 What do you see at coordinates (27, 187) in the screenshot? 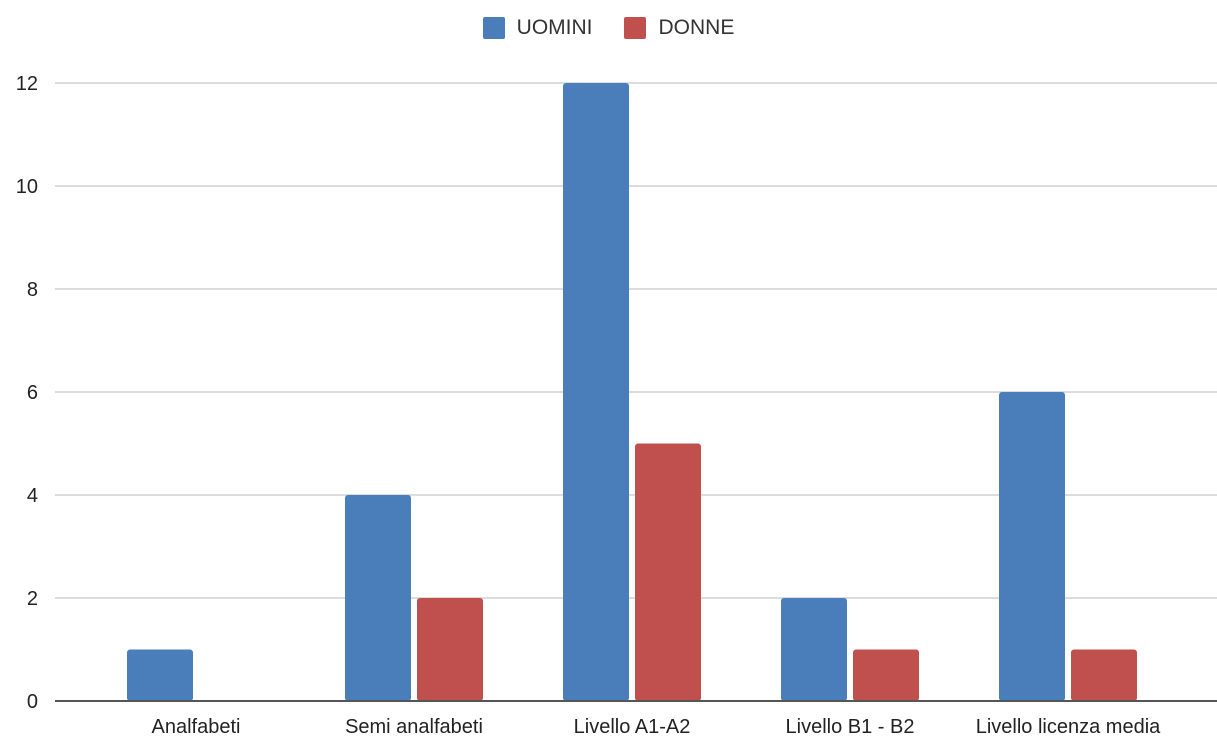
I see `y-tick-label: 10` at bounding box center [27, 187].